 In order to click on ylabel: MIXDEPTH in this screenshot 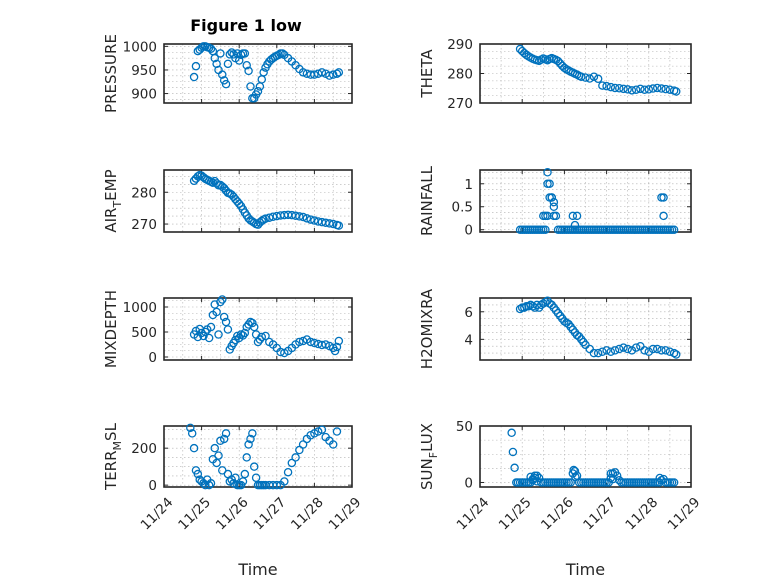, I will do `click(111, 329)`.